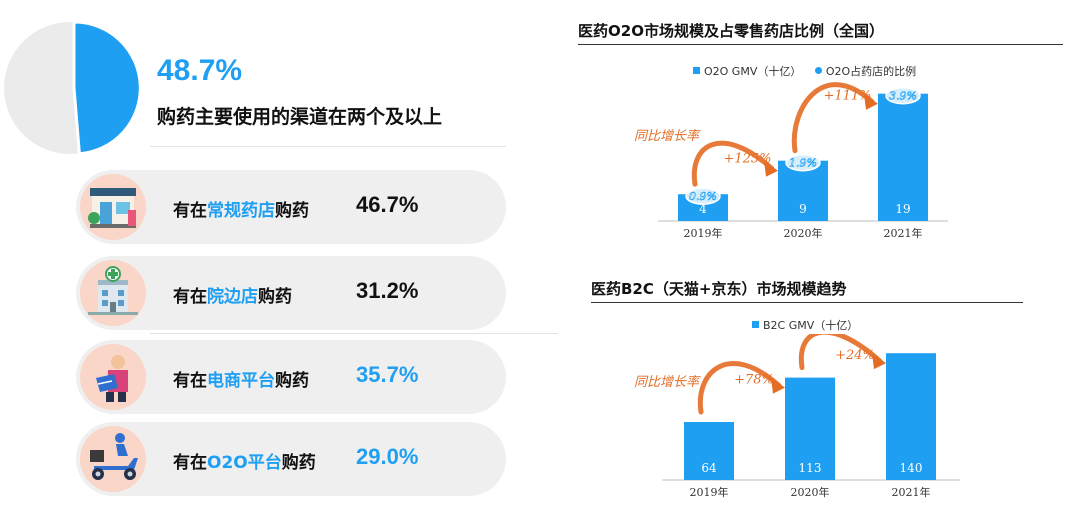  I want to click on channel-label: 有在常规药店购药, so click(241, 211).